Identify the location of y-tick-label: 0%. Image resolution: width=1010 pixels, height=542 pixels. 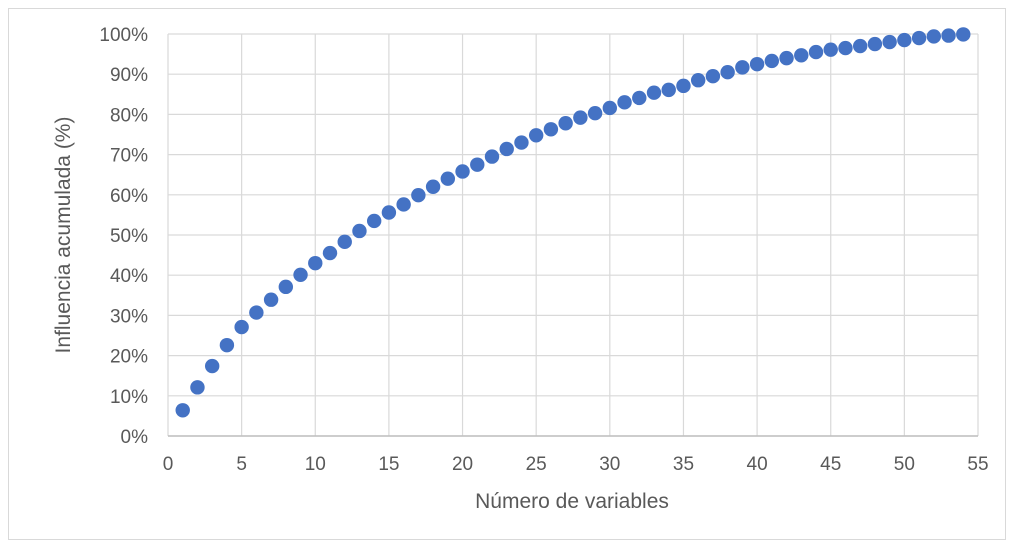
(135, 437).